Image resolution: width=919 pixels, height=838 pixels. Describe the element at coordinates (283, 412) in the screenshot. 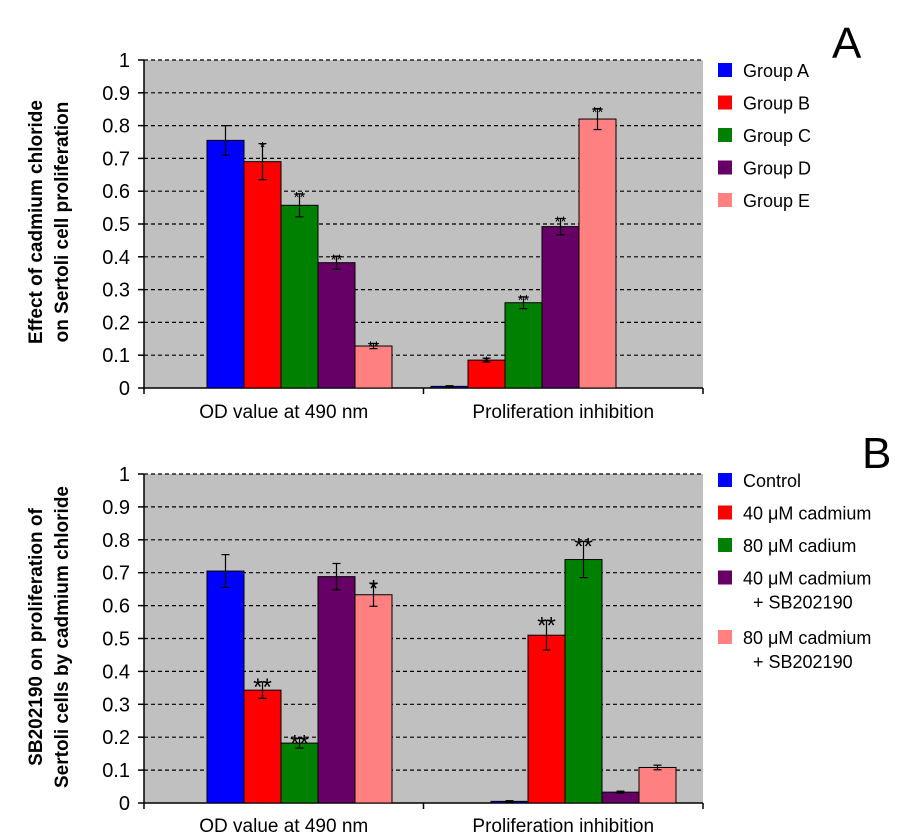

I see `chart-a-category-label: OD value at 490 nm` at that location.